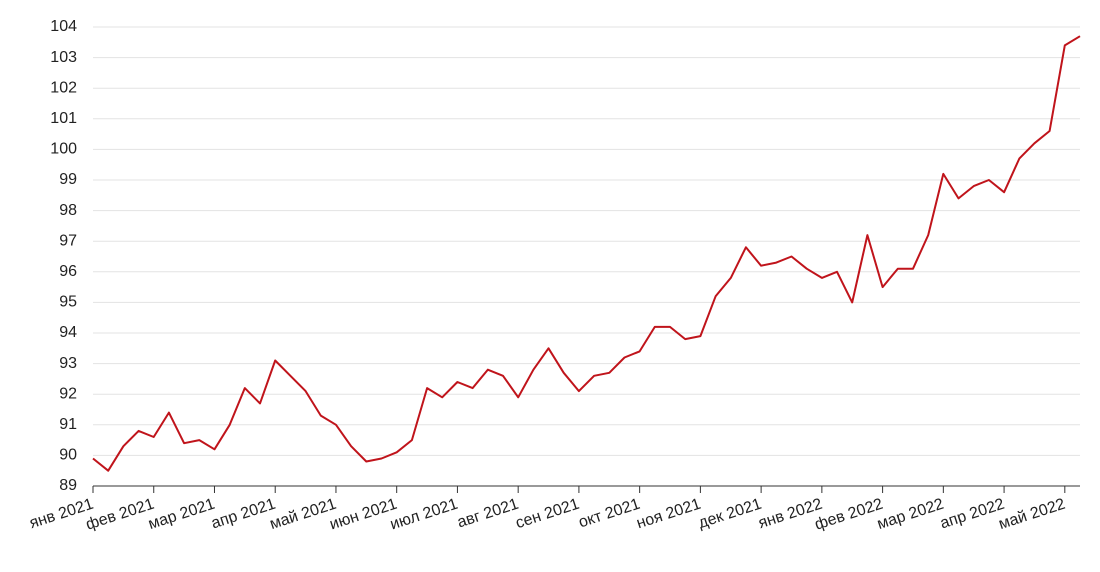 This screenshot has width=1100, height=572. What do you see at coordinates (181, 514) in the screenshot?
I see `x-tick-label: мар 2021` at bounding box center [181, 514].